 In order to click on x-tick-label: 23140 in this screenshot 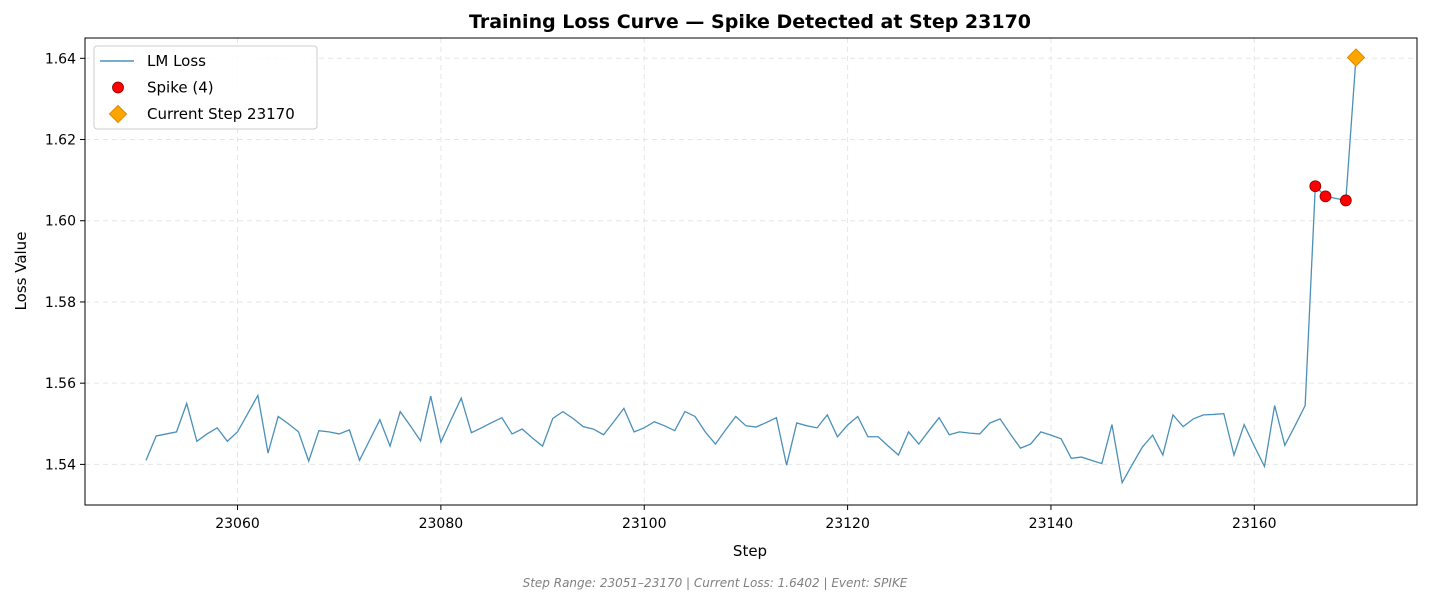, I will do `click(1051, 524)`.